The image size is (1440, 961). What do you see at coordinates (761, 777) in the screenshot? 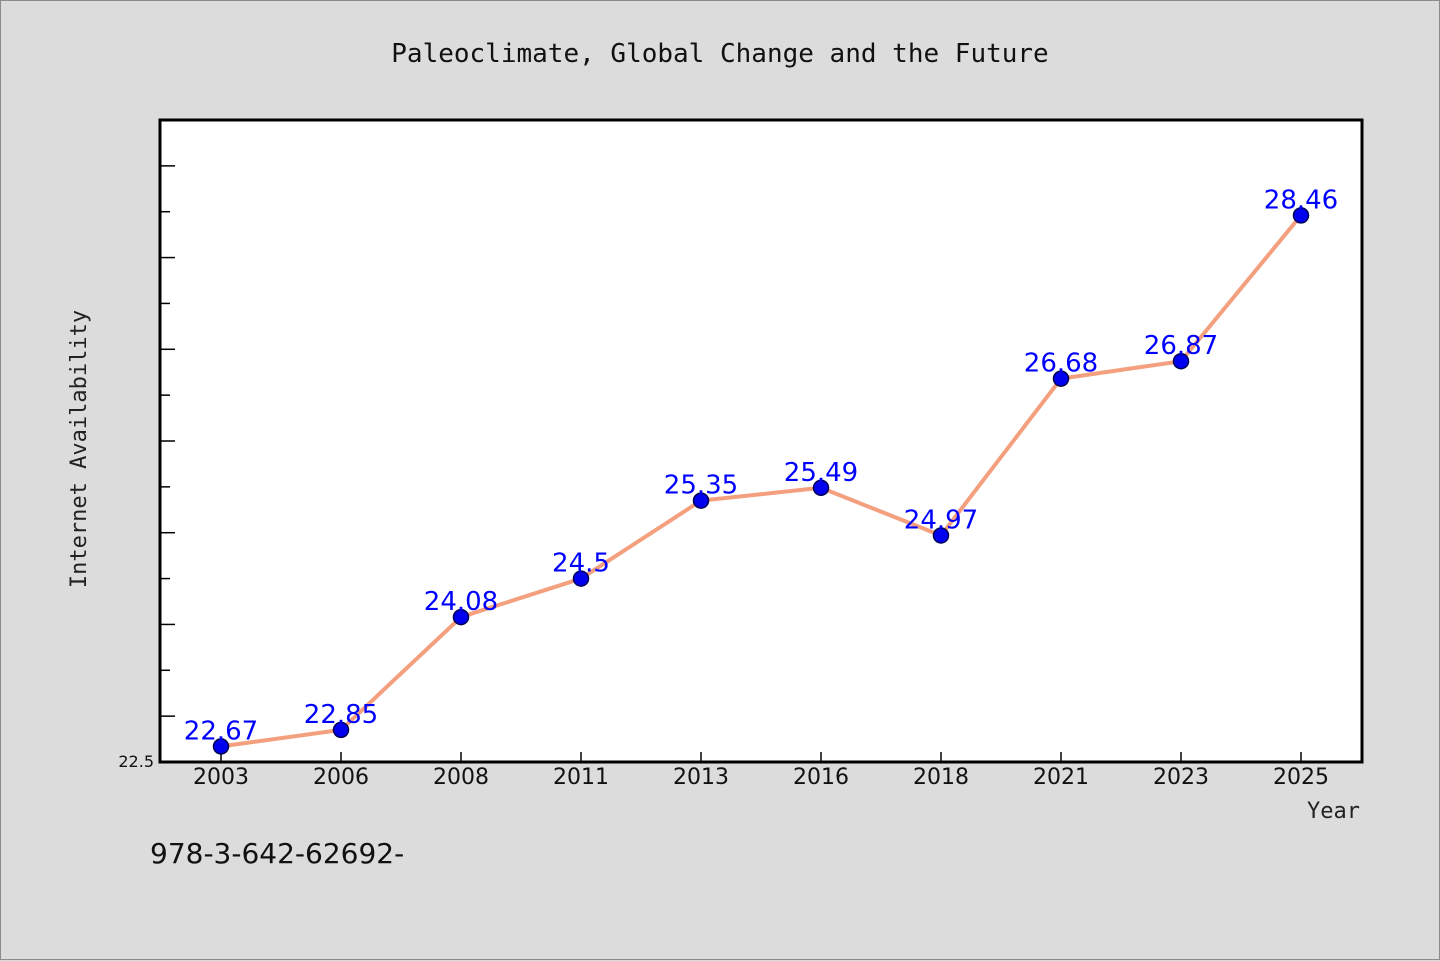
I see `x-tick-labels: 2003 2006 2008 2011 2013 2016 2018 2021 2023 2025` at bounding box center [761, 777].